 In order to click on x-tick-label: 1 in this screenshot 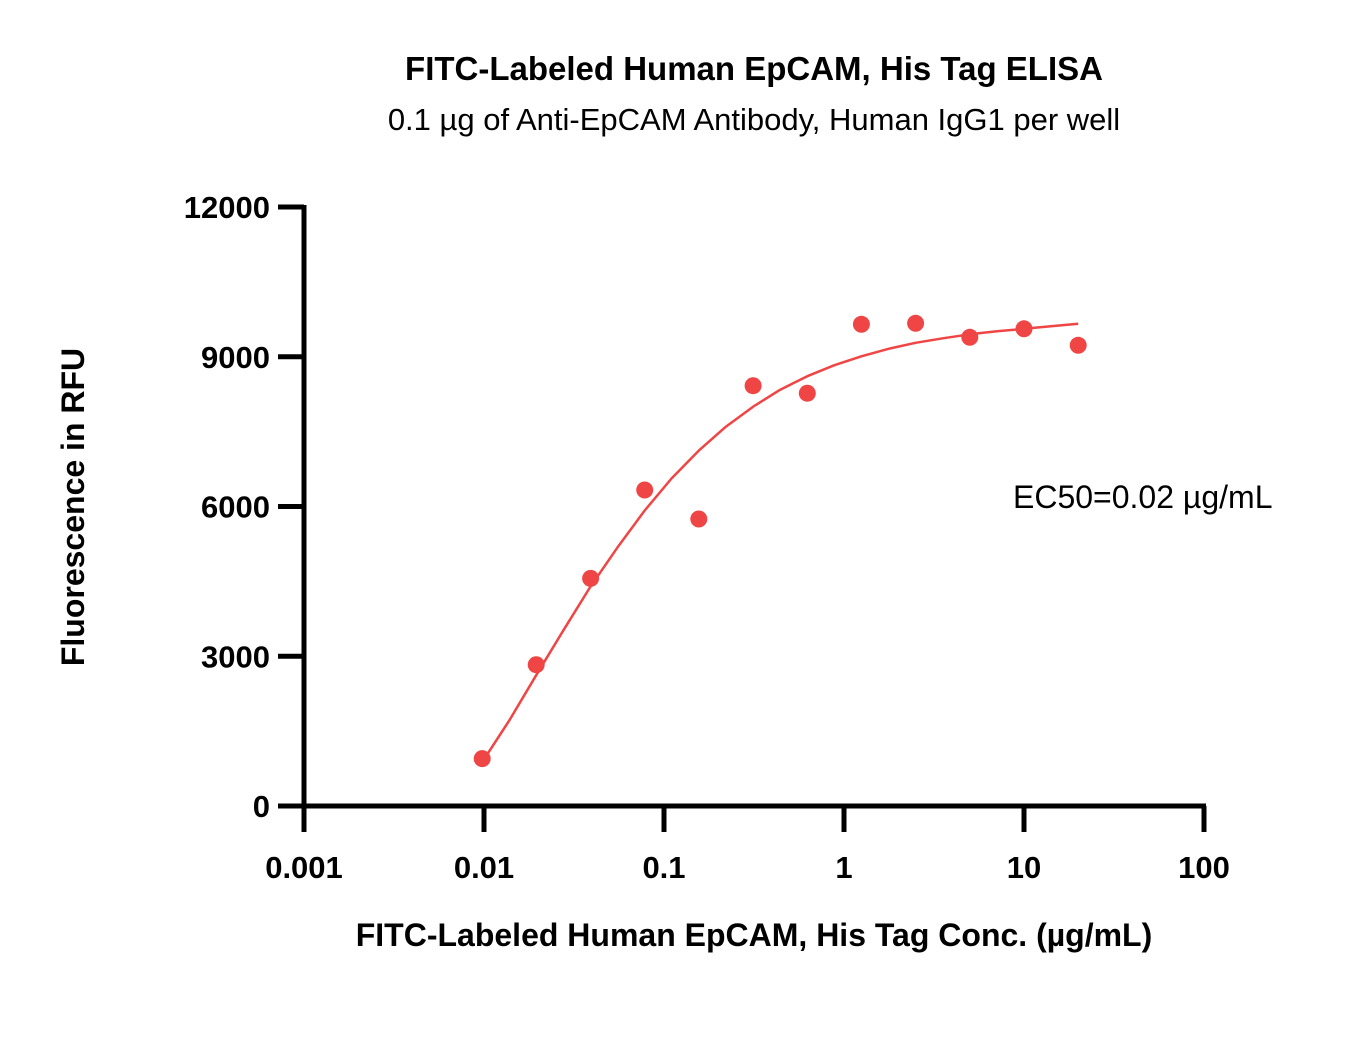, I will do `click(843, 867)`.